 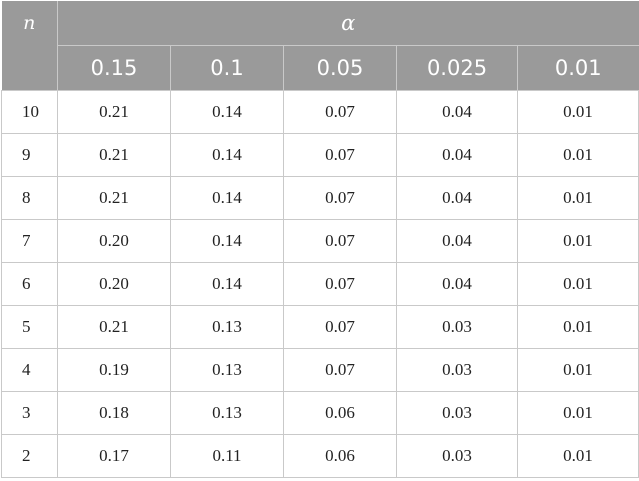 I want to click on n-value-cell: 3, so click(x=29, y=413).